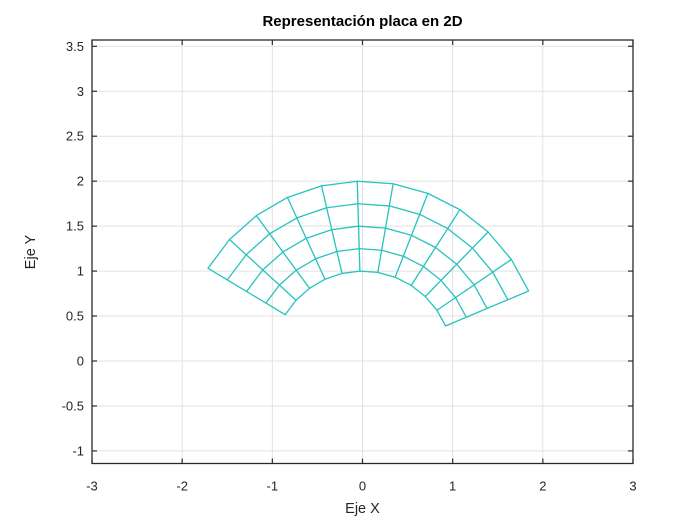 This screenshot has width=700, height=525. What do you see at coordinates (75, 46) in the screenshot?
I see `y-tick-label: 3.5` at bounding box center [75, 46].